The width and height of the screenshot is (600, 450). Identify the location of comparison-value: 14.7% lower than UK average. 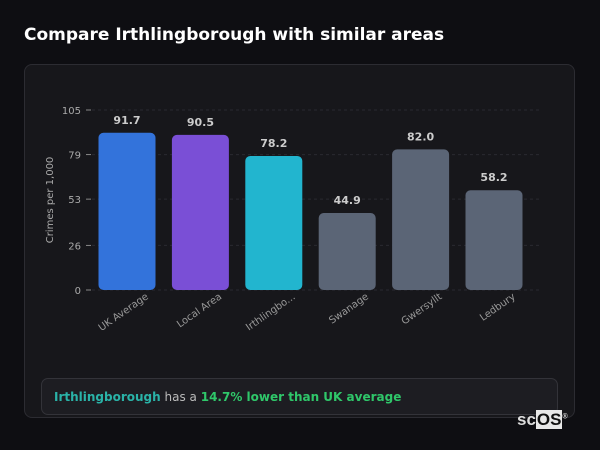
(301, 397).